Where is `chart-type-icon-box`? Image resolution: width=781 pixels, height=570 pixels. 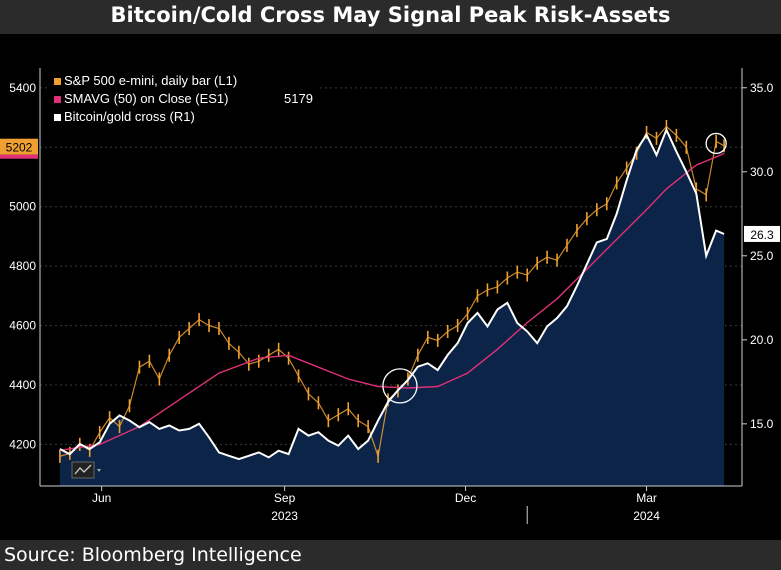
chart-type-icon-box is located at coordinates (83, 470).